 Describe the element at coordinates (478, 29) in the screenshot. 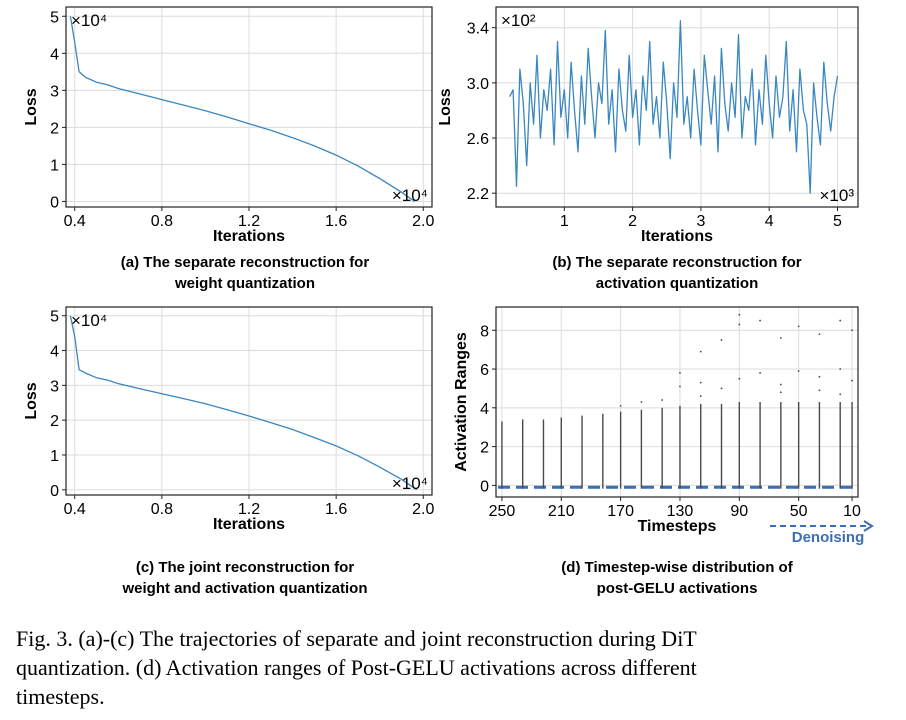

I see `y-tick-label: 3.4` at that location.